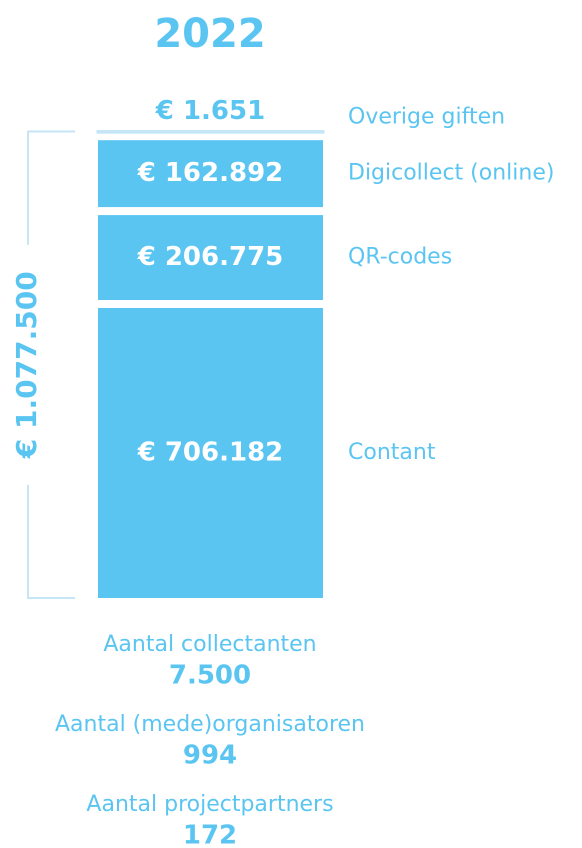 The image size is (582, 848). What do you see at coordinates (210, 724) in the screenshot?
I see `stat-label: Aantal (mede)organisatoren` at bounding box center [210, 724].